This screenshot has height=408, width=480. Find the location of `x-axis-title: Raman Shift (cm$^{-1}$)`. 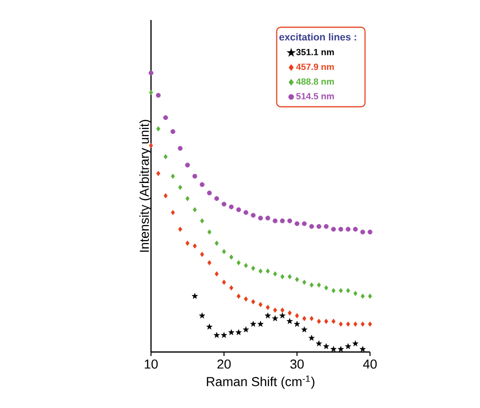

x-axis-title: Raman Shift (cm$^{-1}$) is located at coordinates (260, 382).